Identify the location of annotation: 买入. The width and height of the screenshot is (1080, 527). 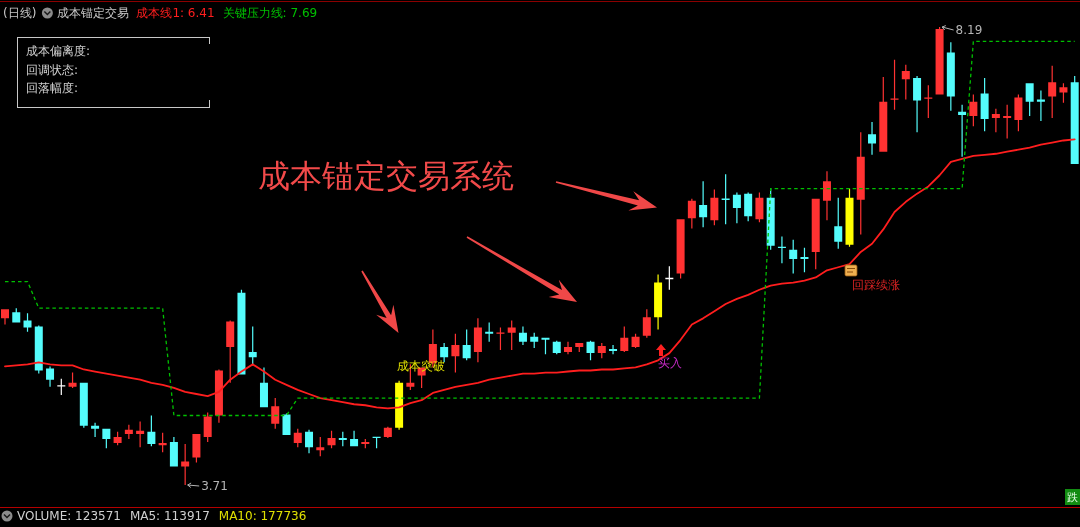
(670, 363).